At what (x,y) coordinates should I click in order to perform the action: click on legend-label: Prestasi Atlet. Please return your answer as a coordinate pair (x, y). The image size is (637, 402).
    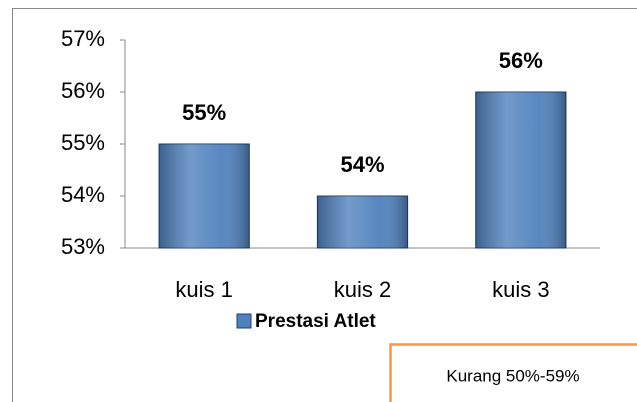
    Looking at the image, I should click on (315, 321).